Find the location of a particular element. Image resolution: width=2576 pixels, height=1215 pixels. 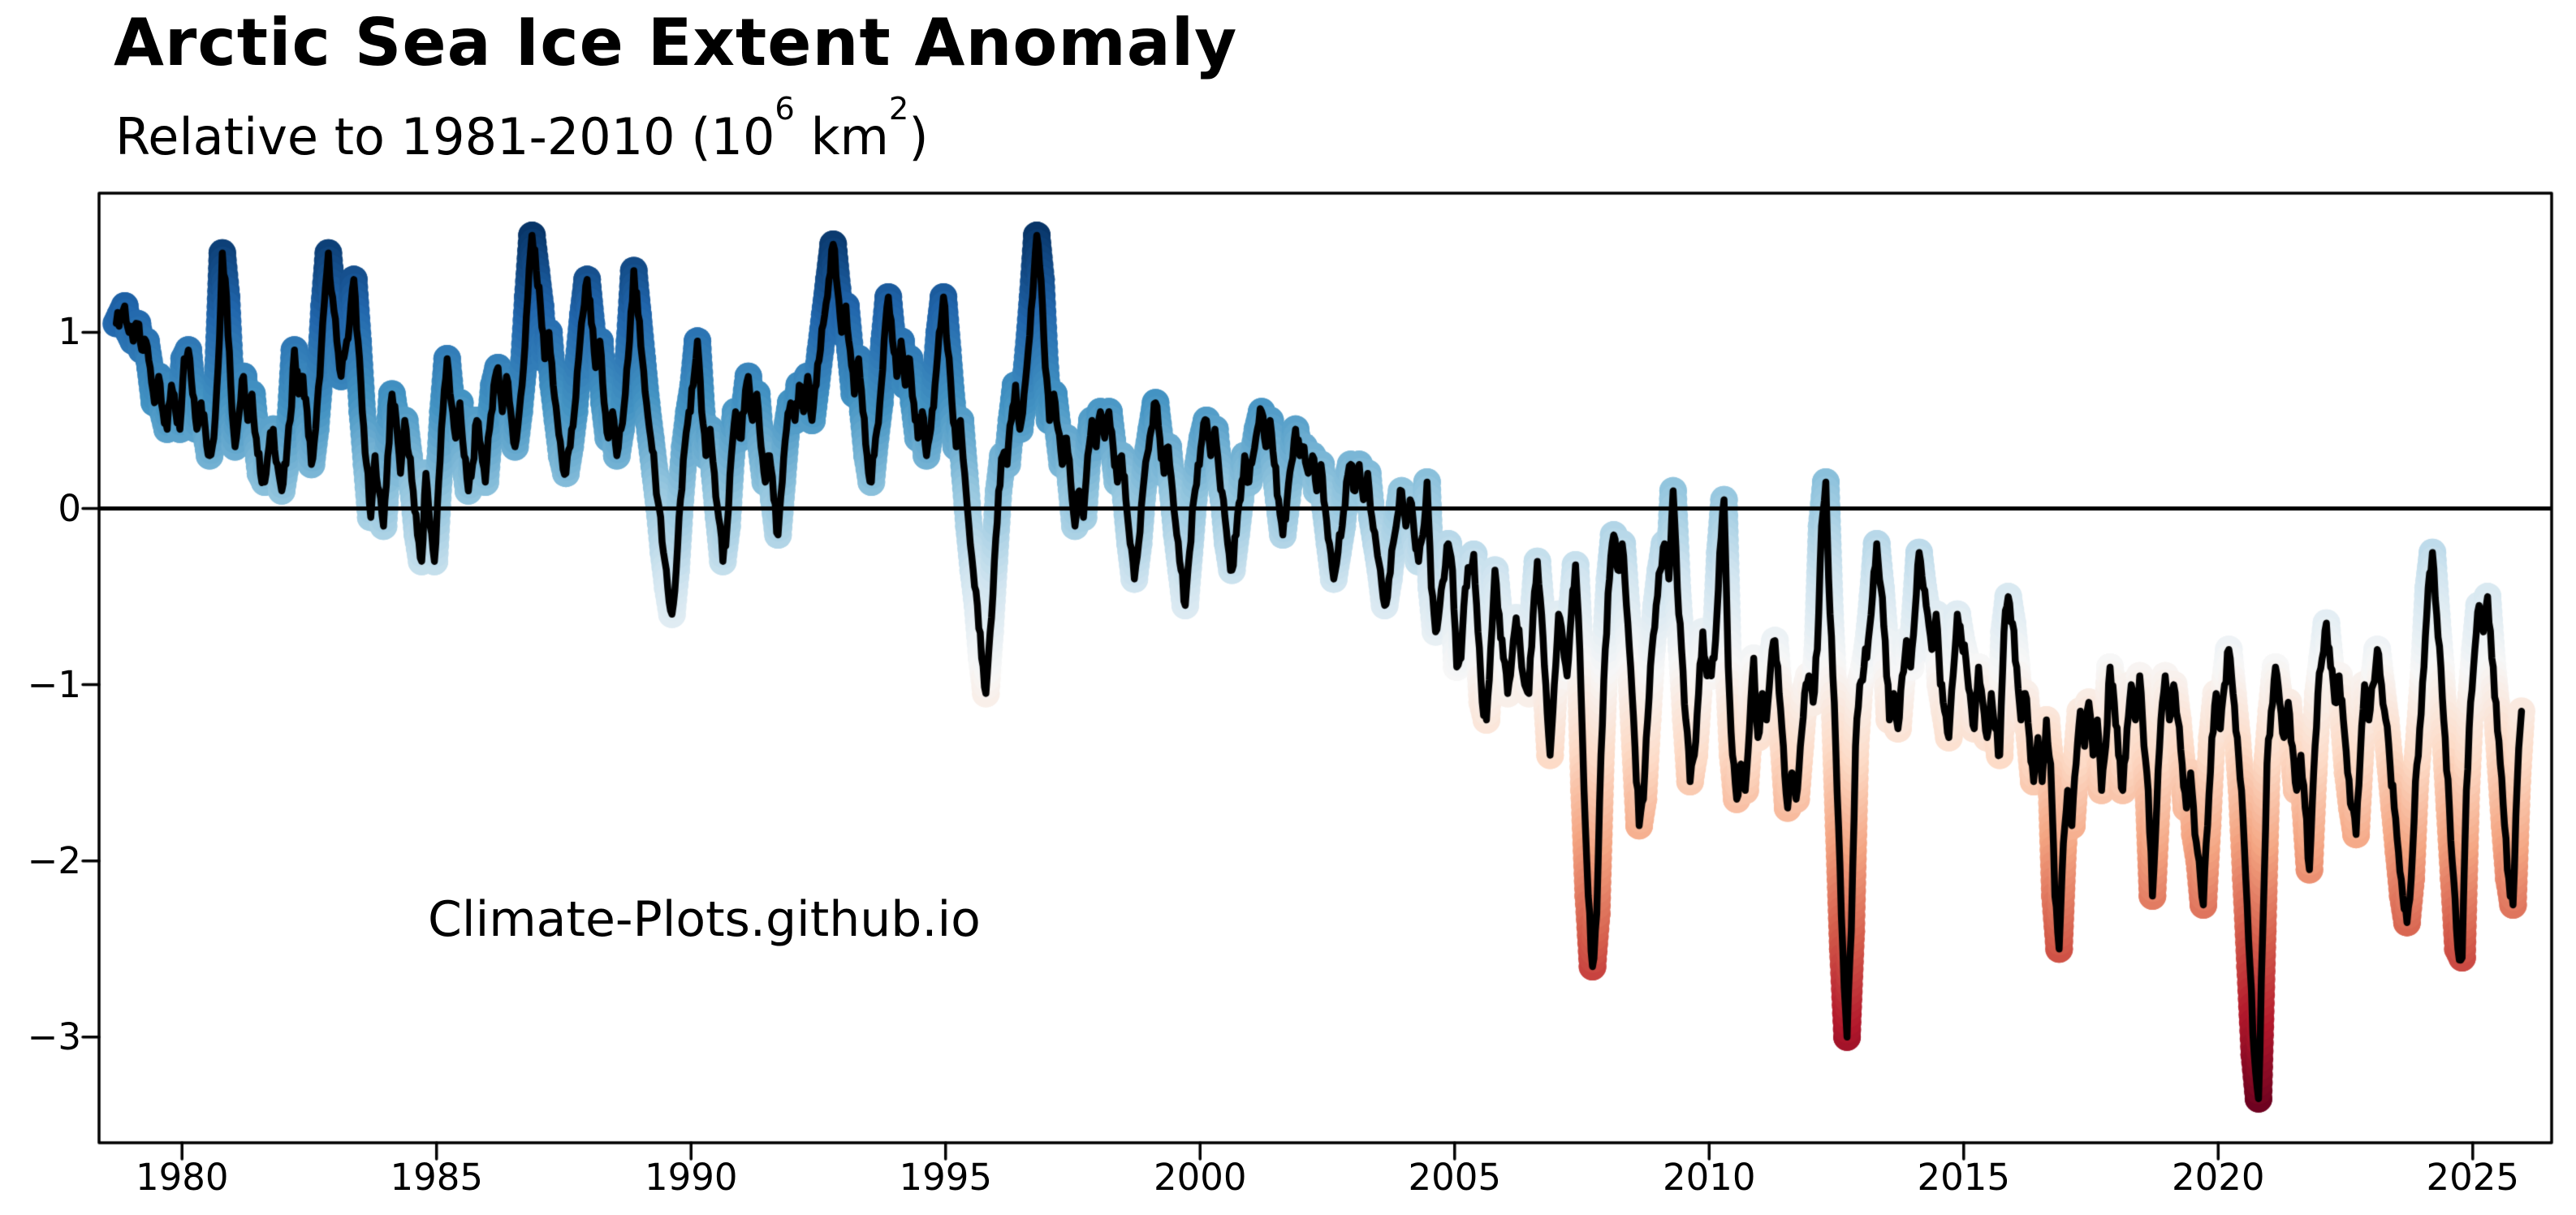

x-tick-label-2000: 2000 is located at coordinates (1200, 1177).